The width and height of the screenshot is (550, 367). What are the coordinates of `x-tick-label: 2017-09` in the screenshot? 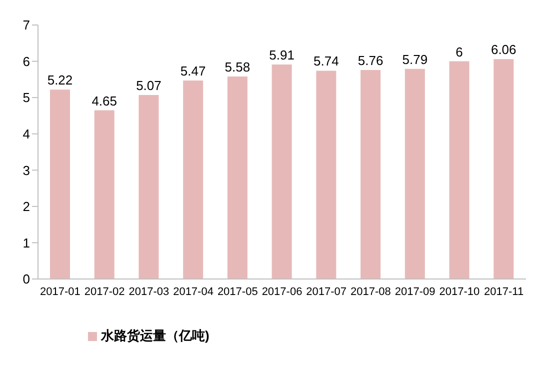 It's located at (415, 292).